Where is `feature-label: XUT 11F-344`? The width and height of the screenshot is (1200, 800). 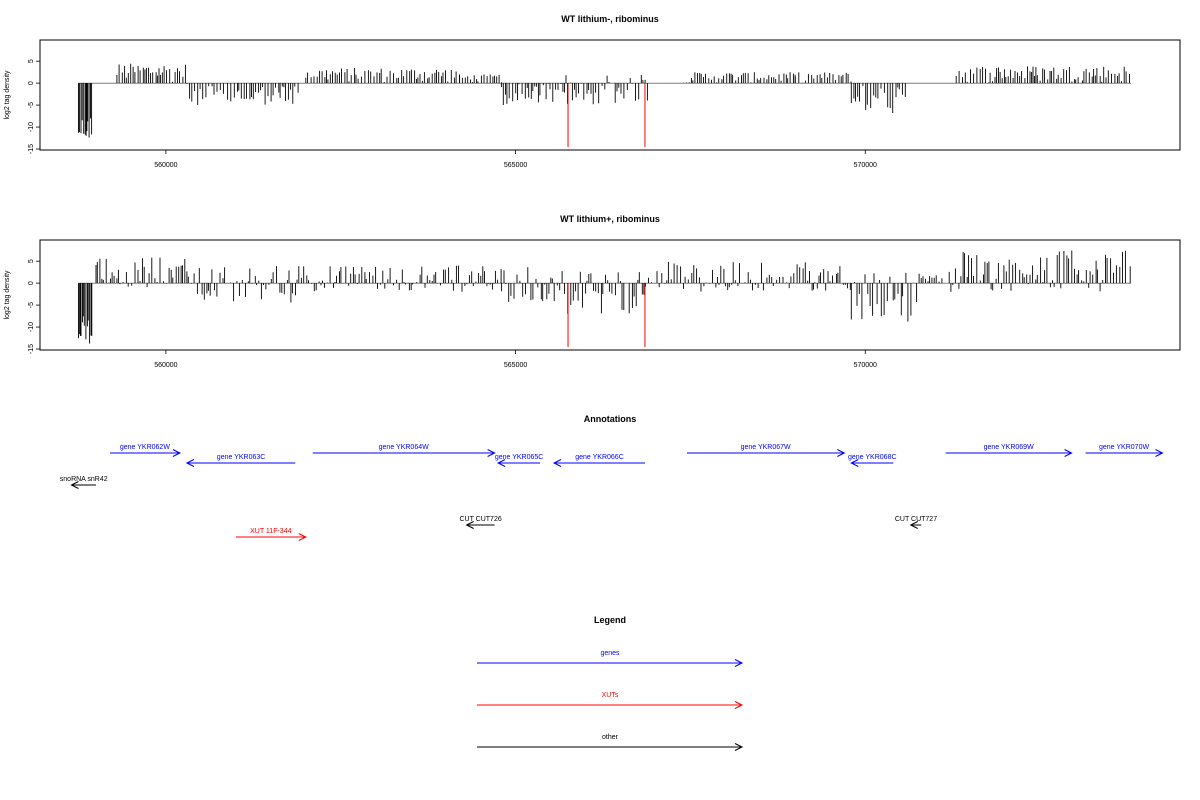 feature-label: XUT 11F-344 is located at coordinates (270, 531).